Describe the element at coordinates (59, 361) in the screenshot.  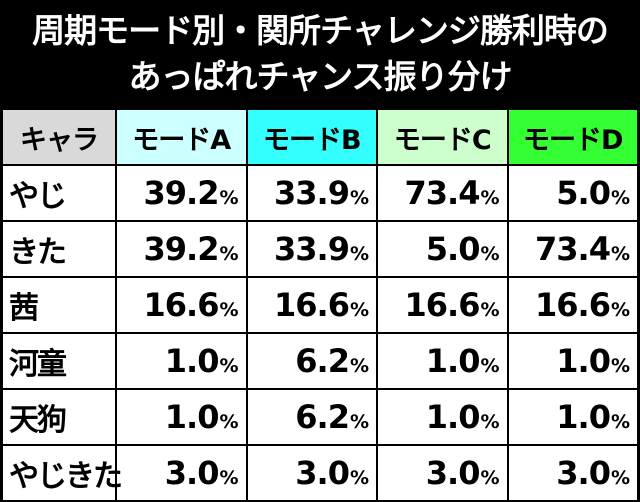
I see `row-label: 河童` at that location.